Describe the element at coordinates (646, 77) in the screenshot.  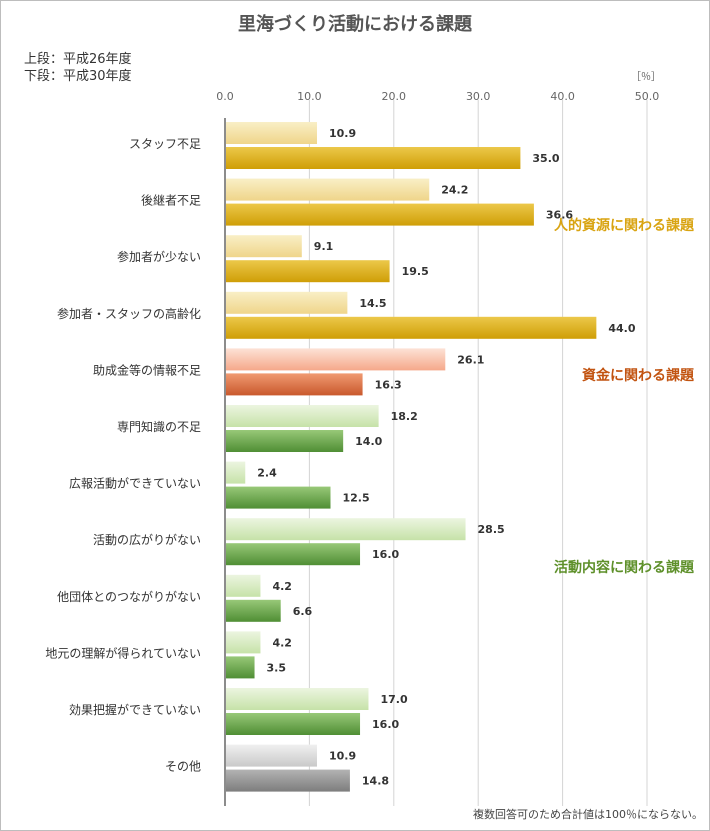
I see `unit-label: ［％］` at that location.